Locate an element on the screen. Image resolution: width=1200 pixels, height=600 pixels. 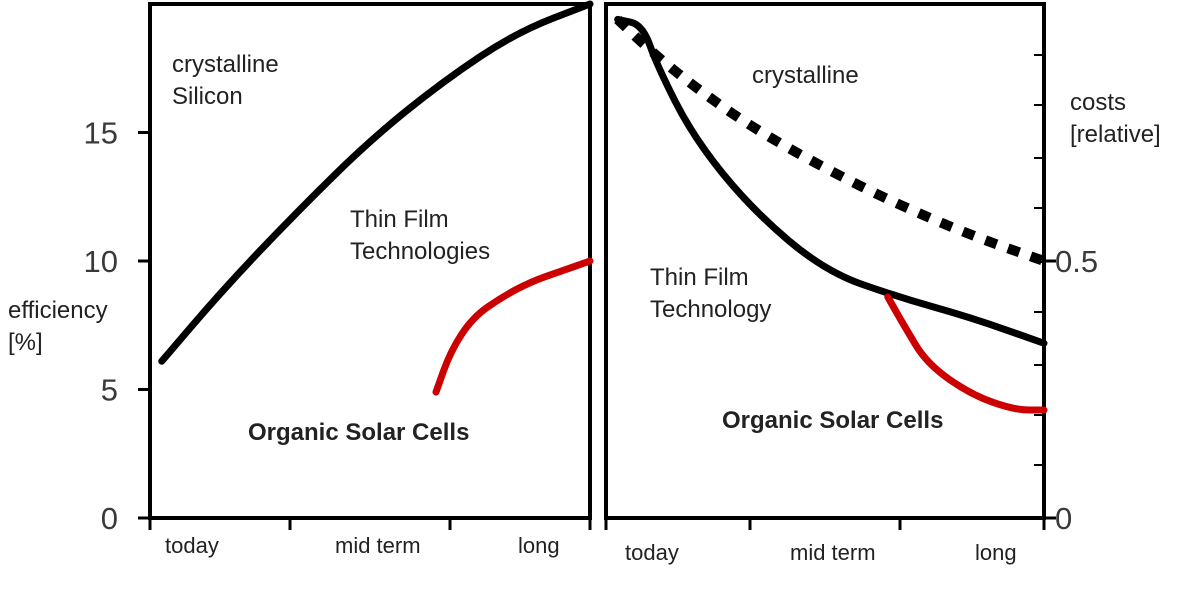
x-category-label-2-2: long is located at coordinates (996, 552).